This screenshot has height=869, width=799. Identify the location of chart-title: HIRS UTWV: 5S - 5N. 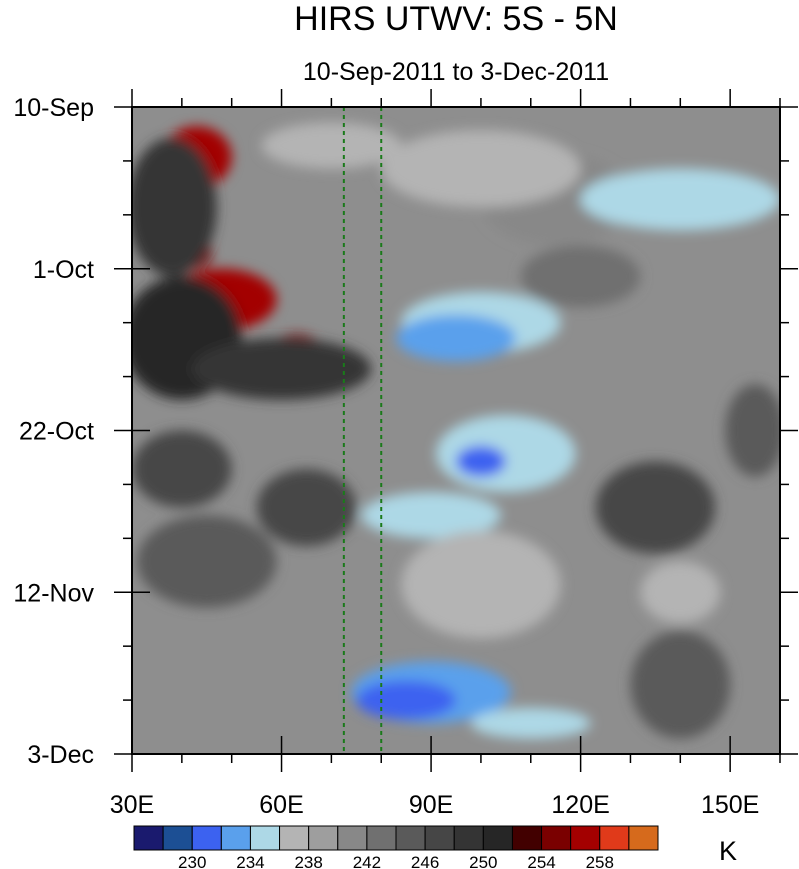
(456, 19).